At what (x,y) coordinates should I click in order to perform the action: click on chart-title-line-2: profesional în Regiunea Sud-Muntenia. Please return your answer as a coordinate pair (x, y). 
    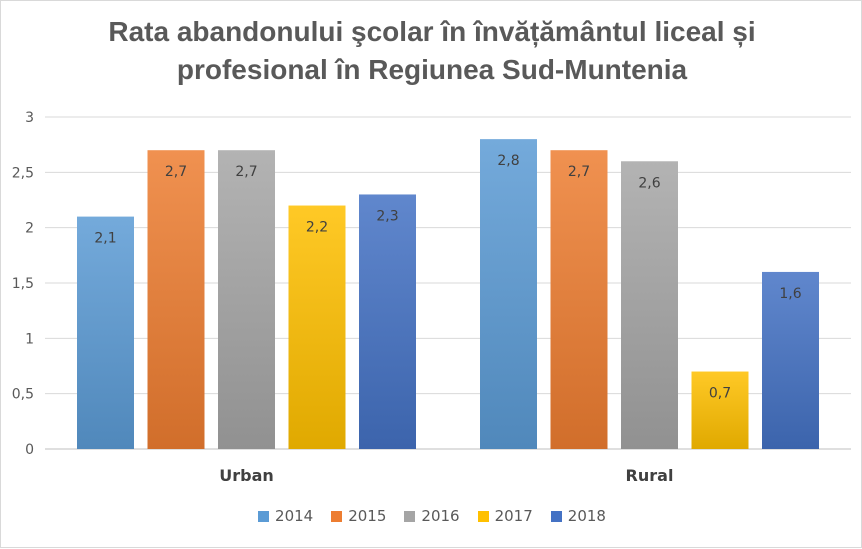
    Looking at the image, I should click on (432, 69).